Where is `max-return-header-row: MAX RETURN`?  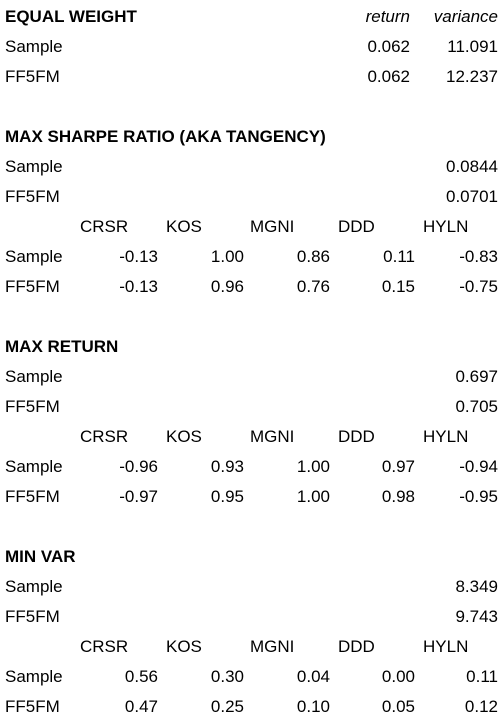
max-return-header-row: MAX RETURN is located at coordinates (252, 347).